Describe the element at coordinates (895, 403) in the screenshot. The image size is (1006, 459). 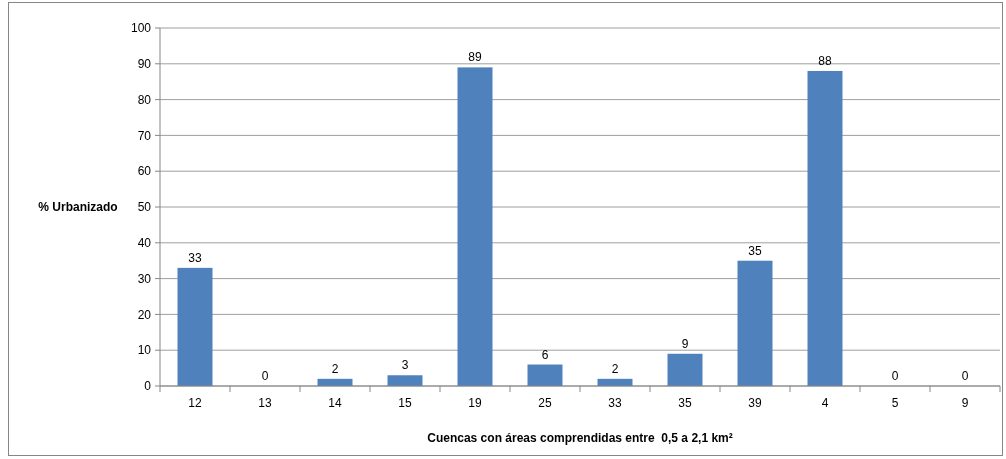
I see `x-tick-label: 5` at that location.